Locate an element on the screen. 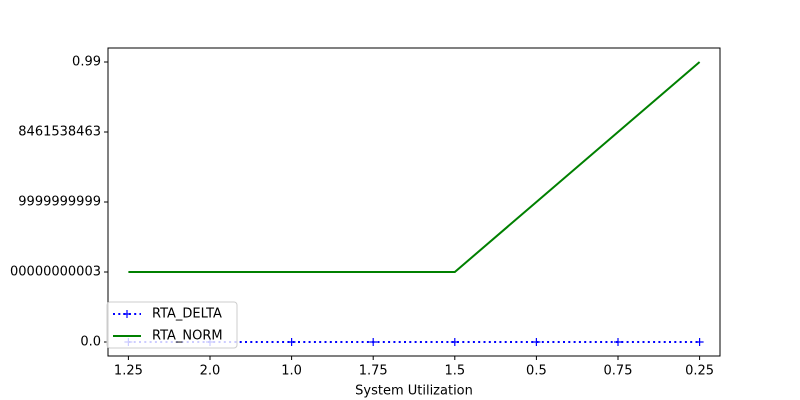 The width and height of the screenshot is (800, 400). x-tick-label: 2.0 is located at coordinates (210, 371).